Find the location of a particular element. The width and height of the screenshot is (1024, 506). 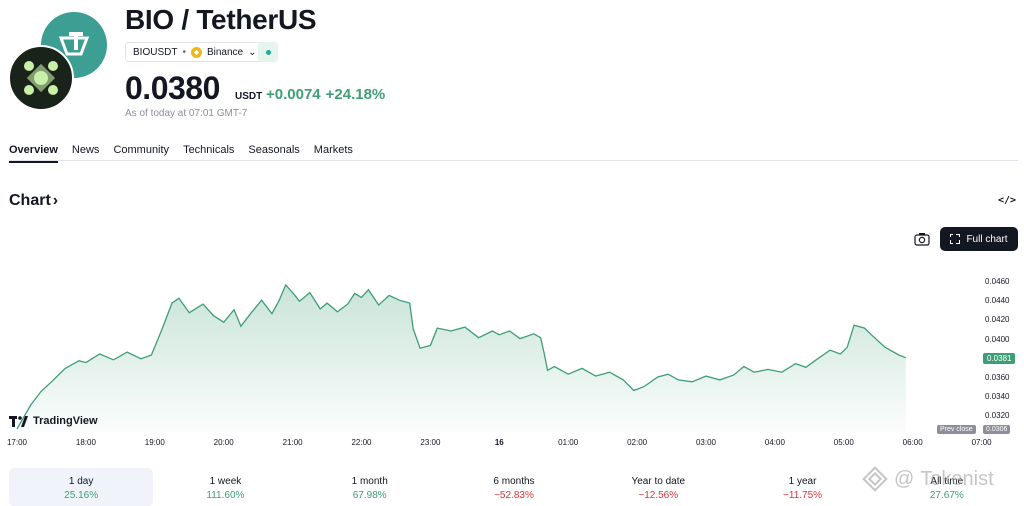

as-of-timestamp: As of today at 07:01 GMT-7 is located at coordinates (186, 113).